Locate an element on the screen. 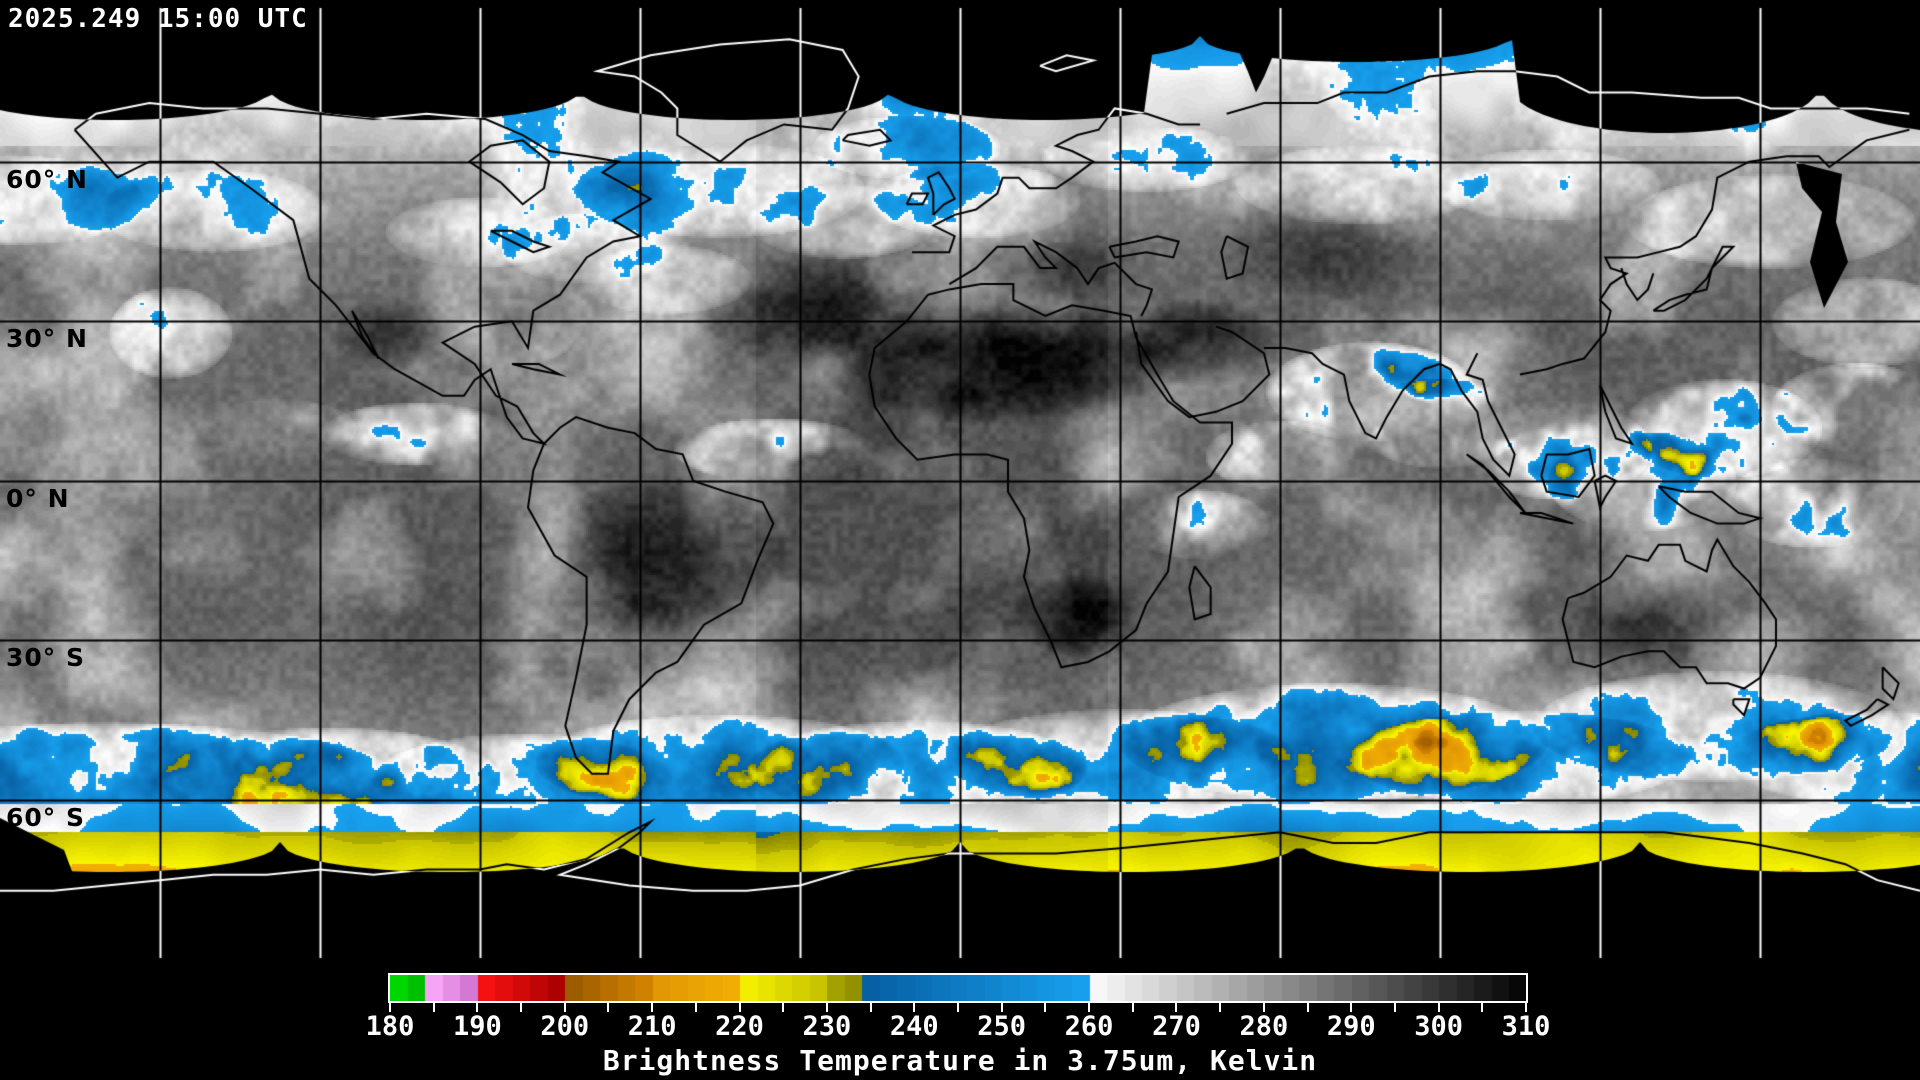  colorbar-gradient is located at coordinates (958, 988).